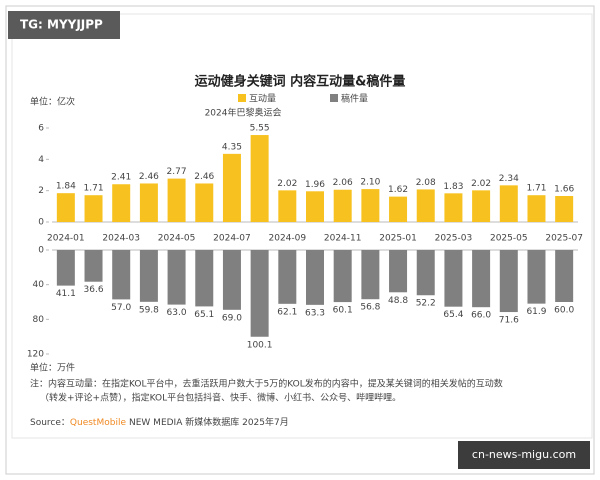  Describe the element at coordinates (564, 189) in the screenshot. I see `value-label: 1.66` at that location.